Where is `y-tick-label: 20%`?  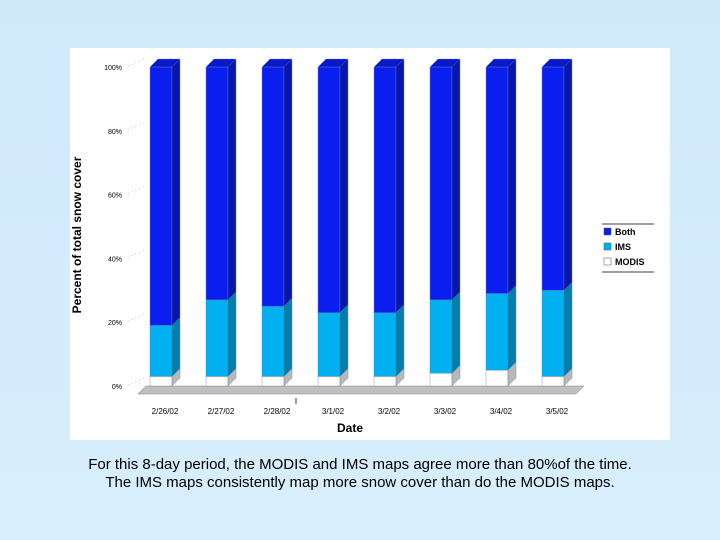
y-tick-label: 20% is located at coordinates (115, 323).